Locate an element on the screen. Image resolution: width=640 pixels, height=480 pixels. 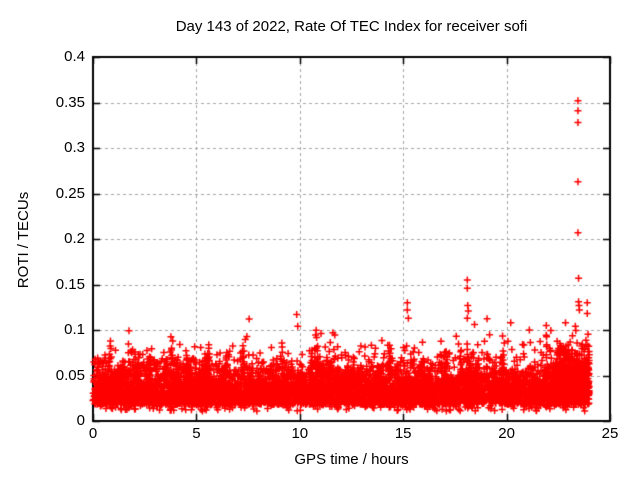
y-tick-label: 0.1 is located at coordinates (74, 329).